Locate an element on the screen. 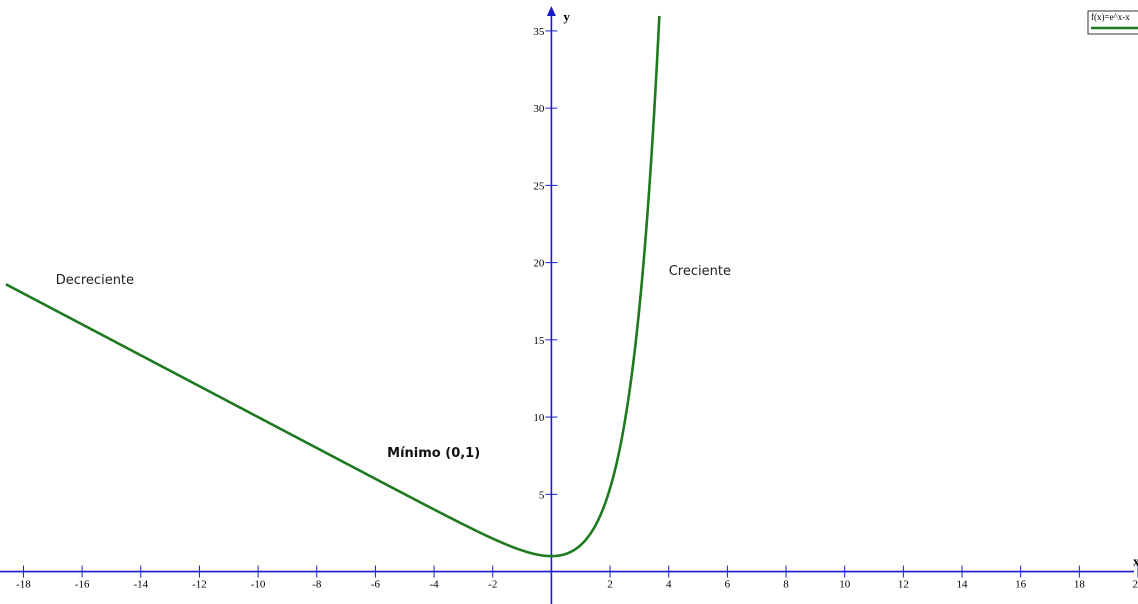  x-tick-label: -14 is located at coordinates (140, 585).